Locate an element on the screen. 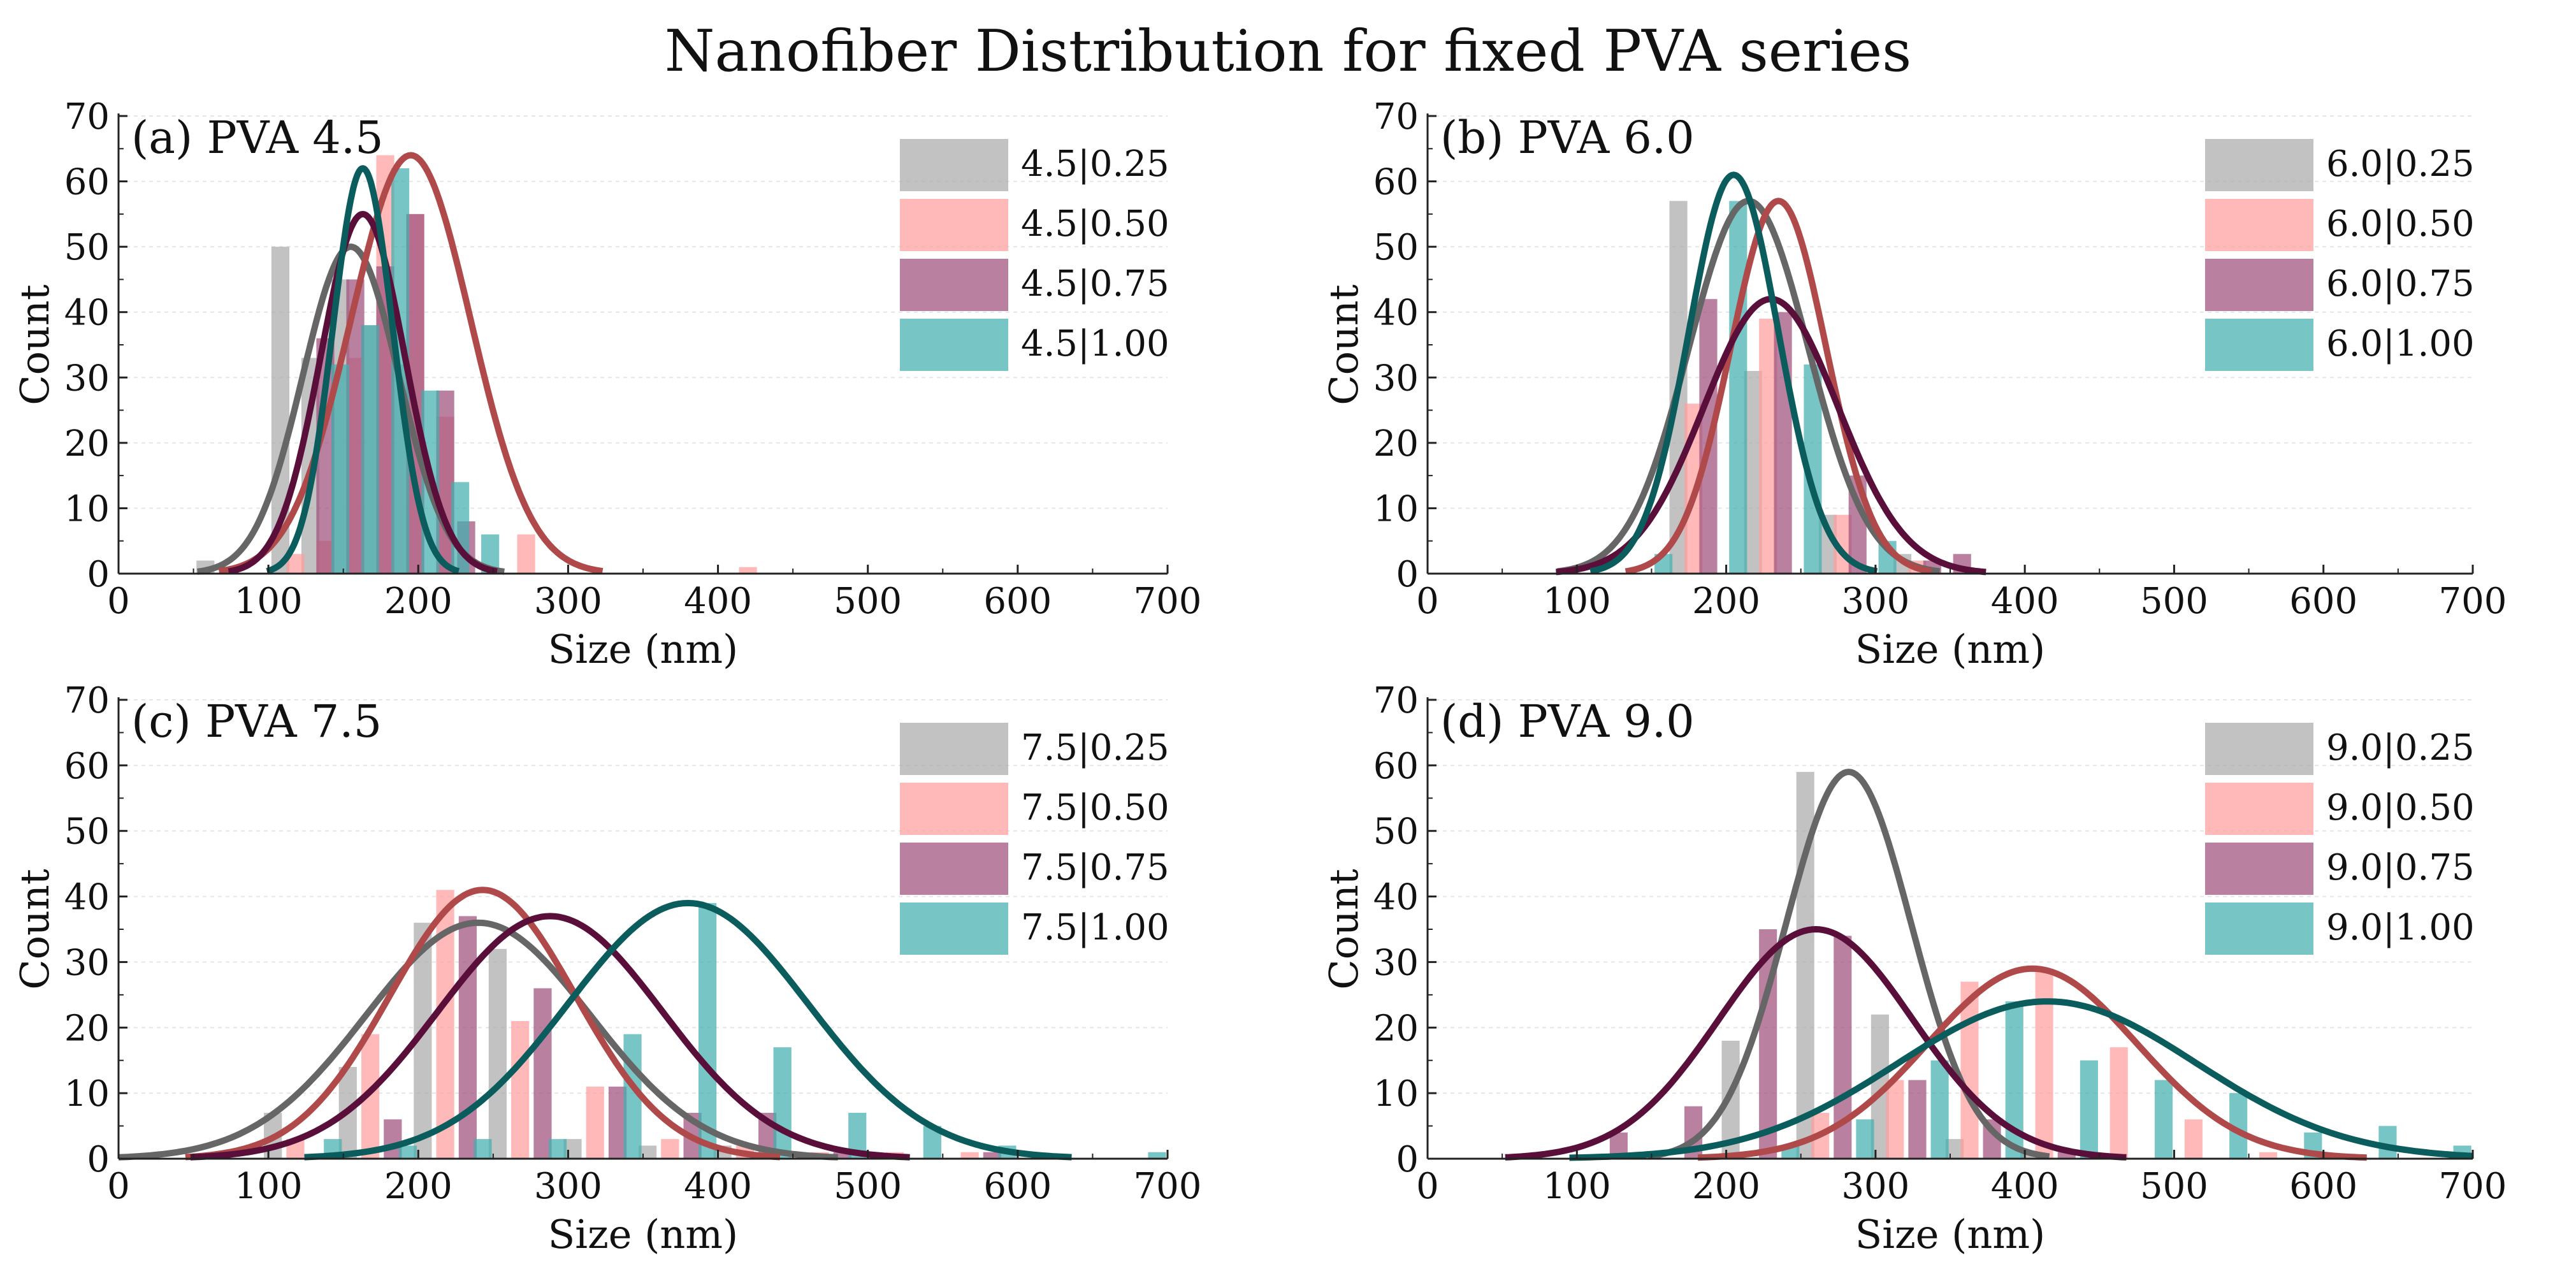 This screenshot has width=2576, height=1283. panel-label: (c) PVA 7.5 is located at coordinates (256, 721).